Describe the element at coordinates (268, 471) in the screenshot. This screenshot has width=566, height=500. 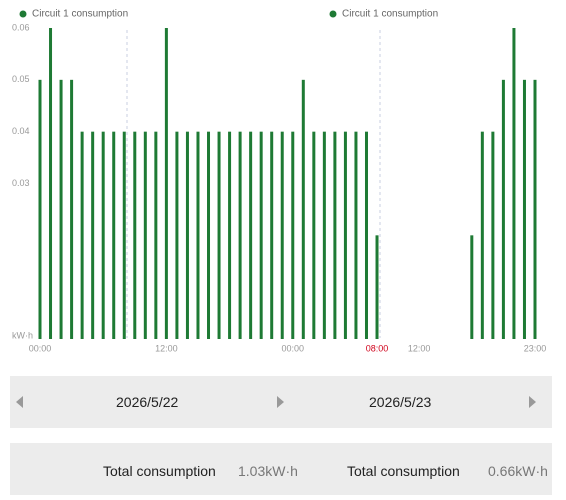
I see `total-value: 1.03kW·h` at that location.